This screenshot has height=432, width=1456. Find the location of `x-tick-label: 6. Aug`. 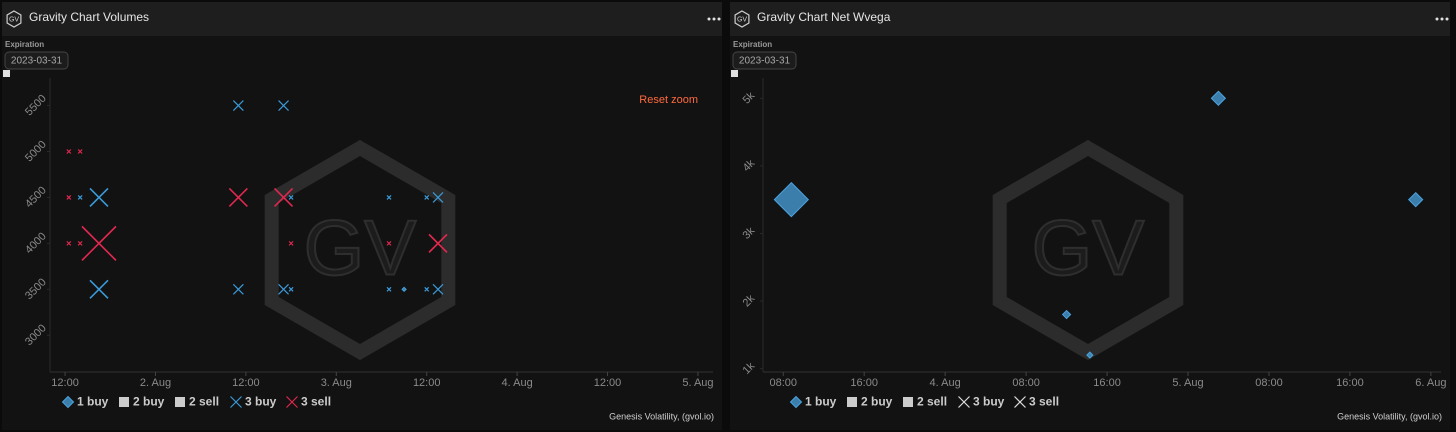

x-tick-label: 6. Aug is located at coordinates (1430, 383).